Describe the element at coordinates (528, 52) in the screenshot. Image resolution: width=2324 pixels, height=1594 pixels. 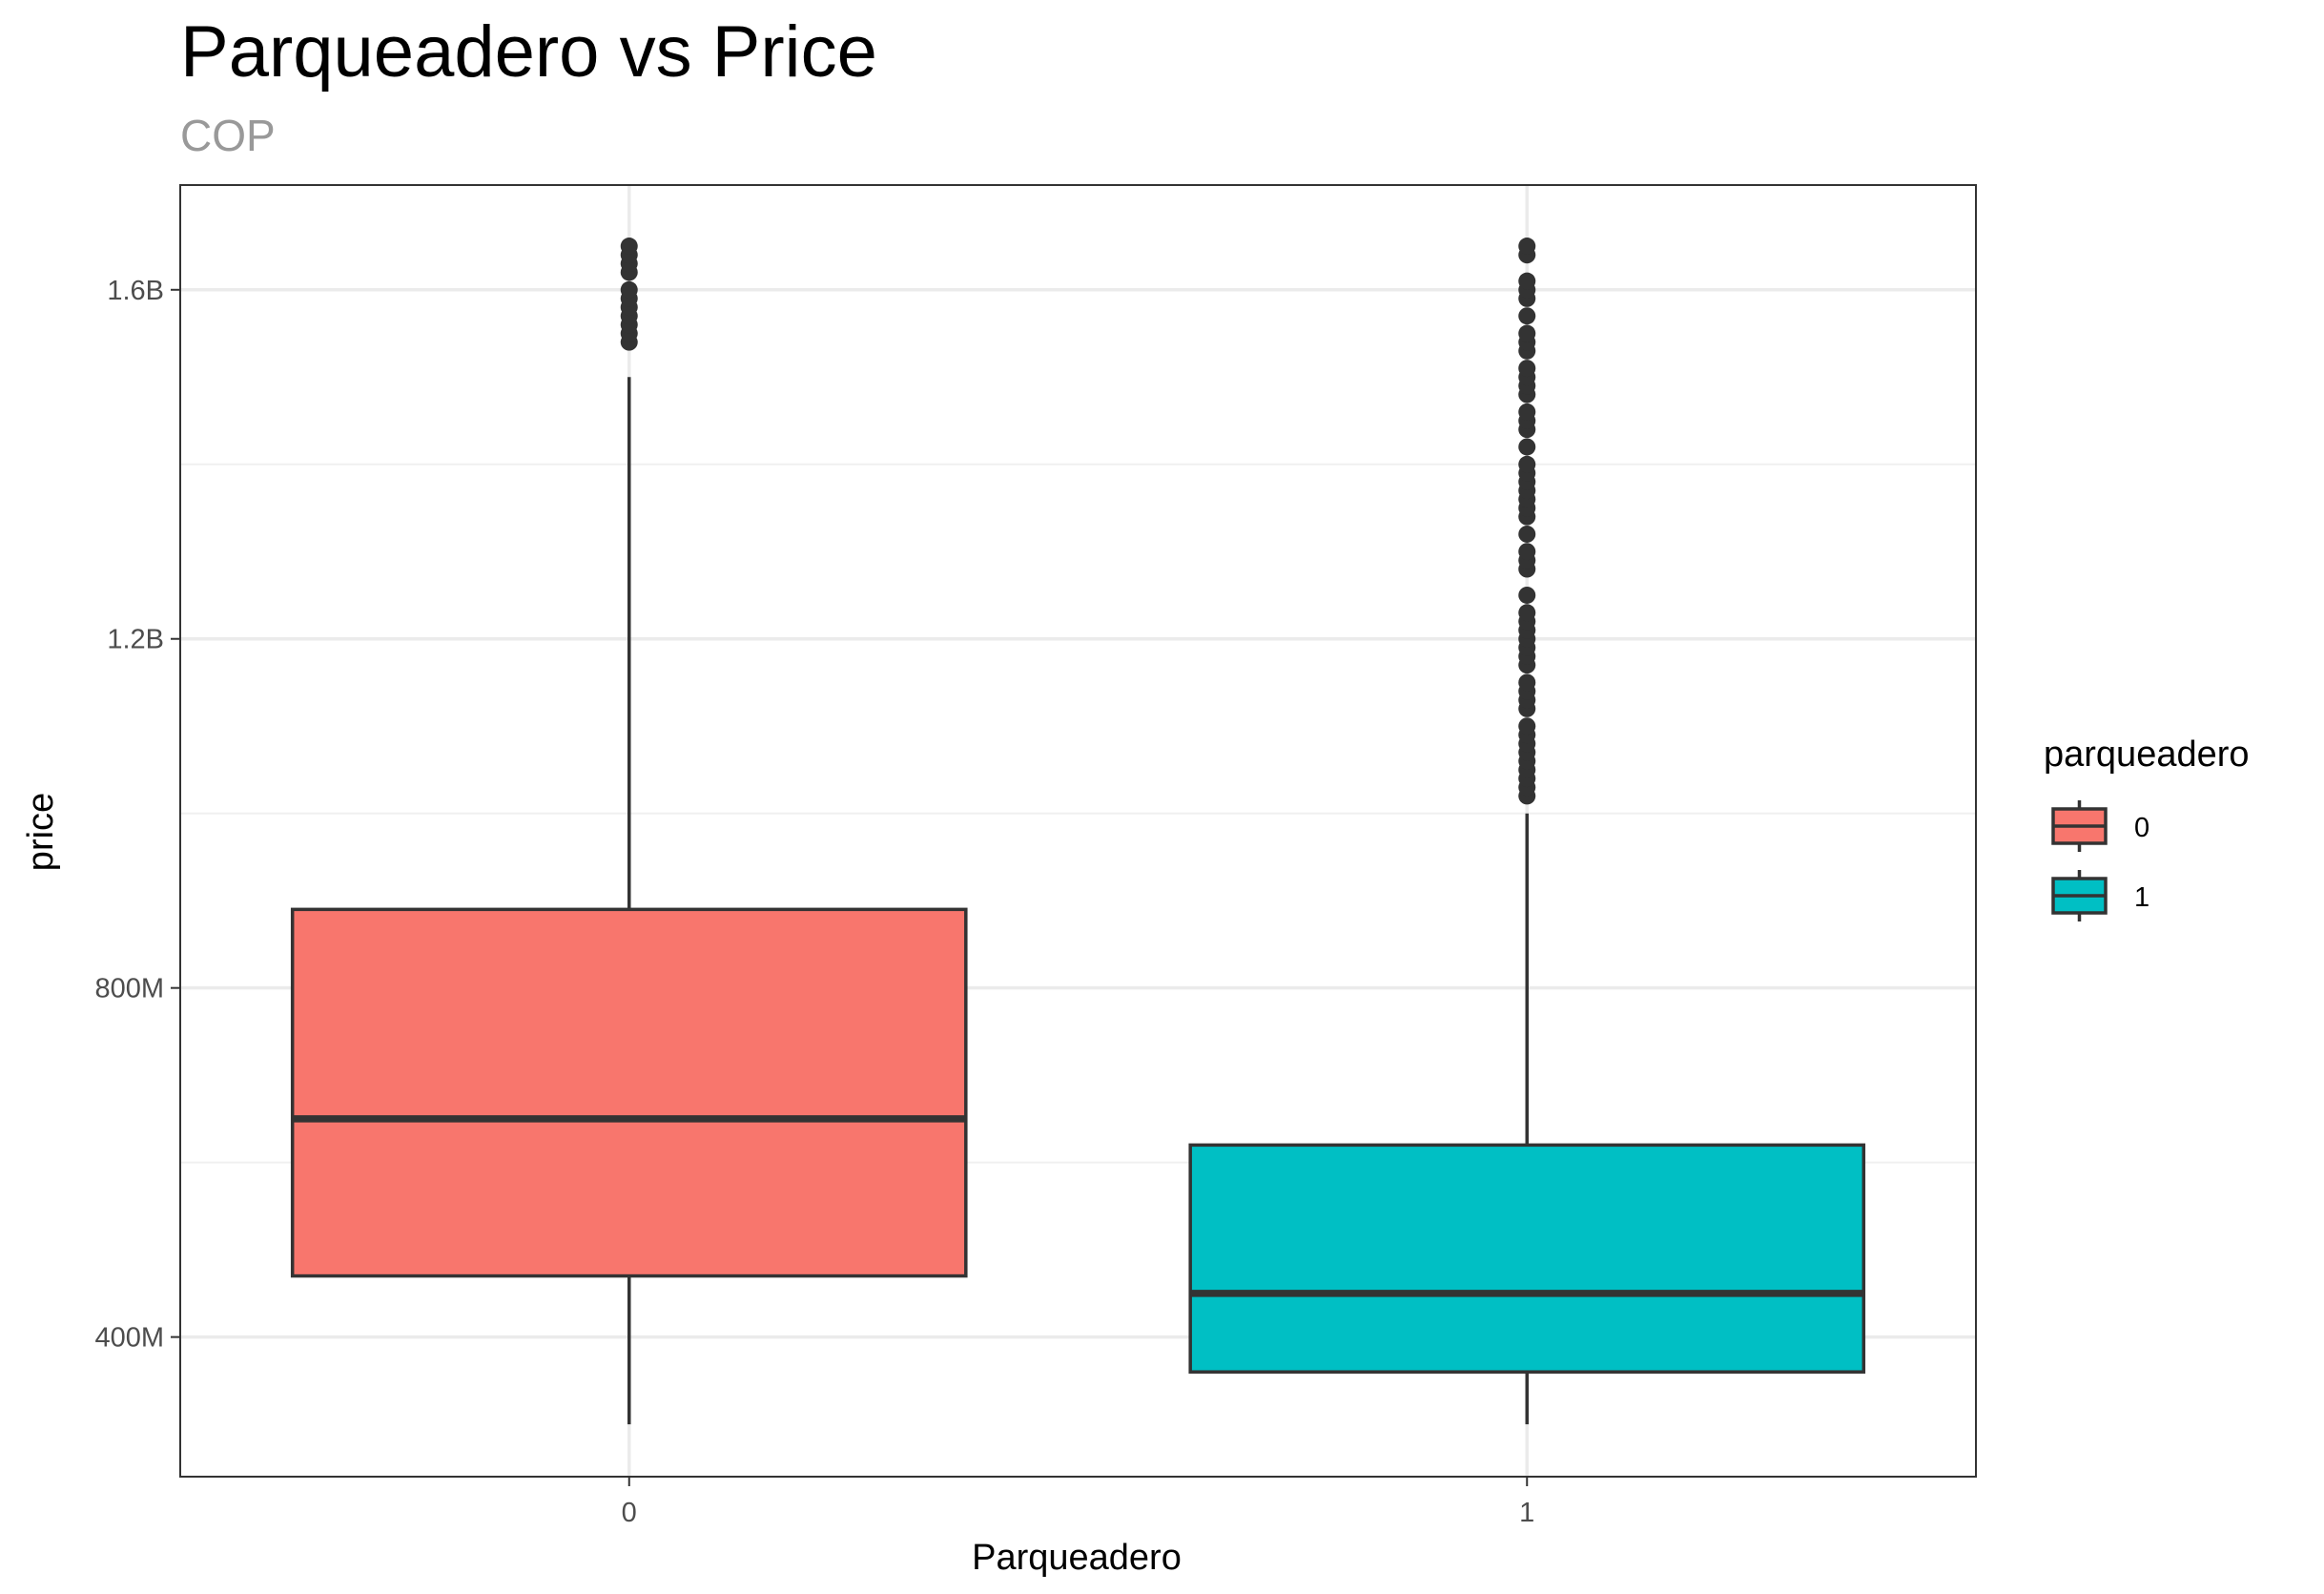
I see `chart-title: Parqueadero vs Price` at that location.